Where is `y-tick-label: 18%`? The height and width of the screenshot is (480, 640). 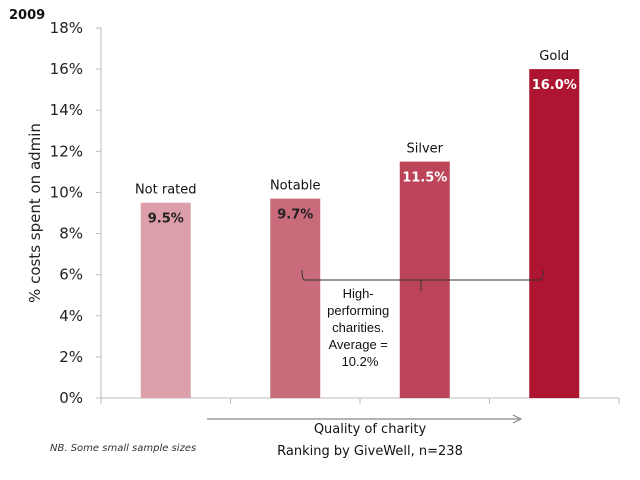 y-tick-label: 18% is located at coordinates (66, 28).